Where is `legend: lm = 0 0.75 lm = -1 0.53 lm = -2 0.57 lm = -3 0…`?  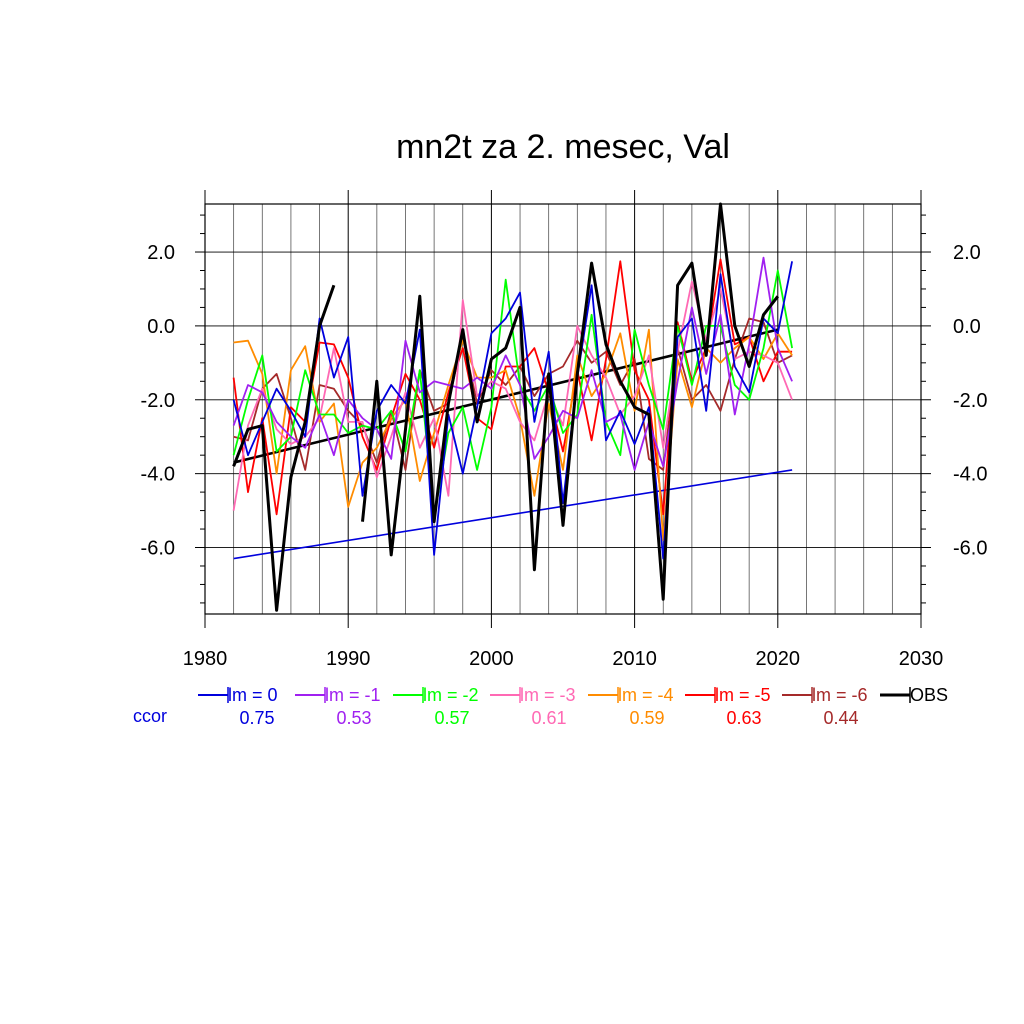 legend: lm = 0 0.75 lm = -1 0.53 lm = -2 0.57 lm = -3 0… is located at coordinates (540, 706).